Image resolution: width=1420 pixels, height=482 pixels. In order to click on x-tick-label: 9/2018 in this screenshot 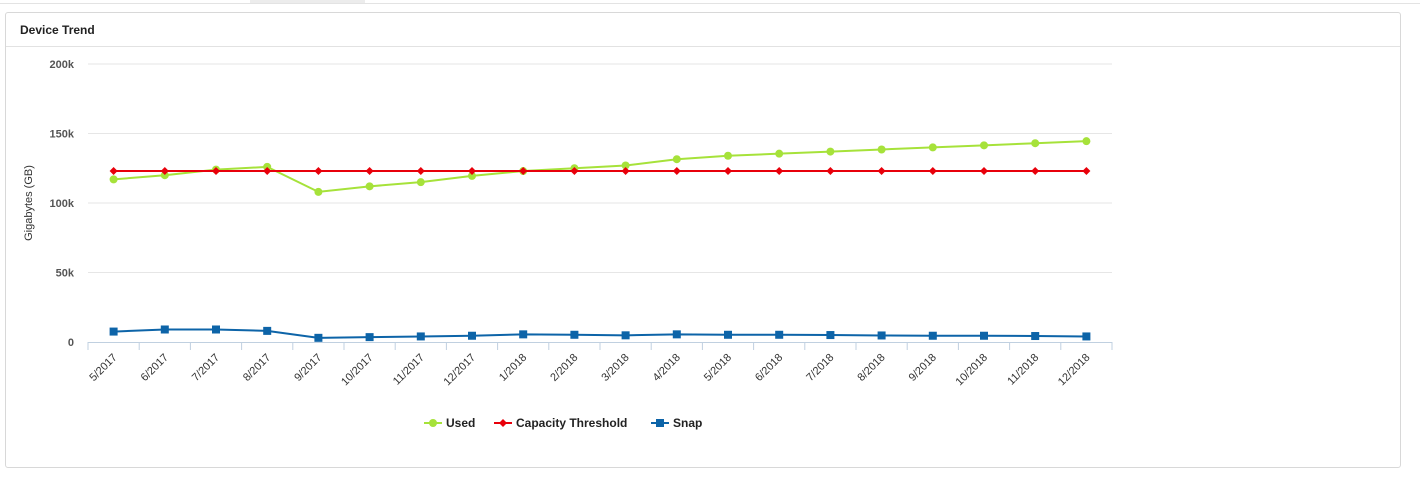, I will do `click(923, 368)`.